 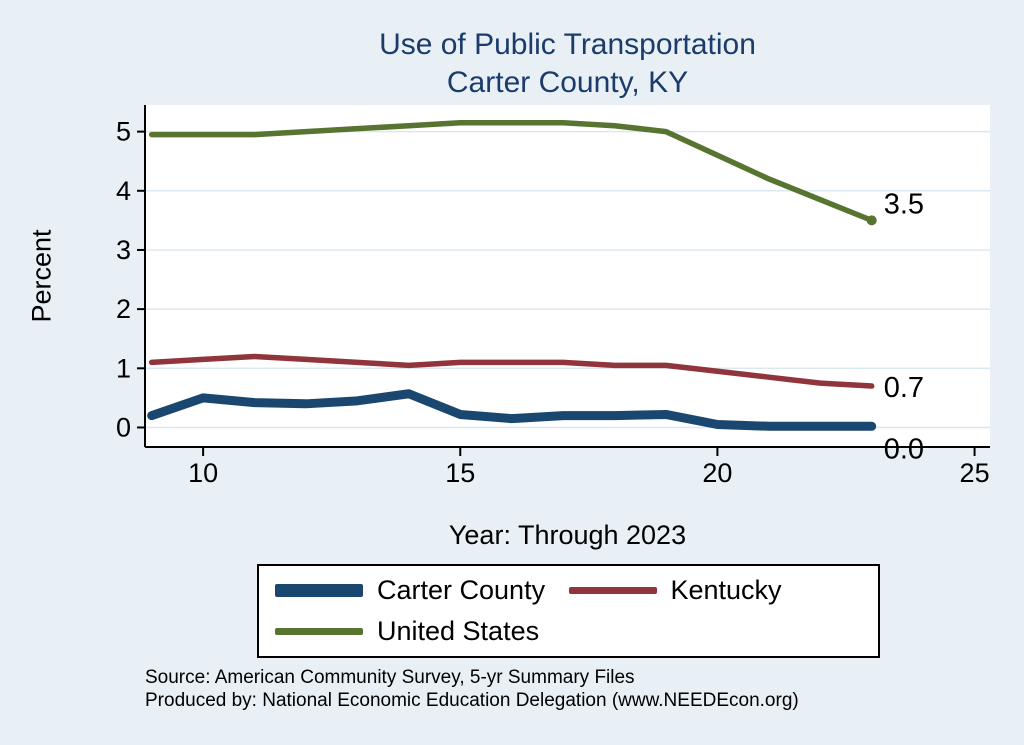 I want to click on x-axis-title: Year: Through 2023, so click(x=567, y=535).